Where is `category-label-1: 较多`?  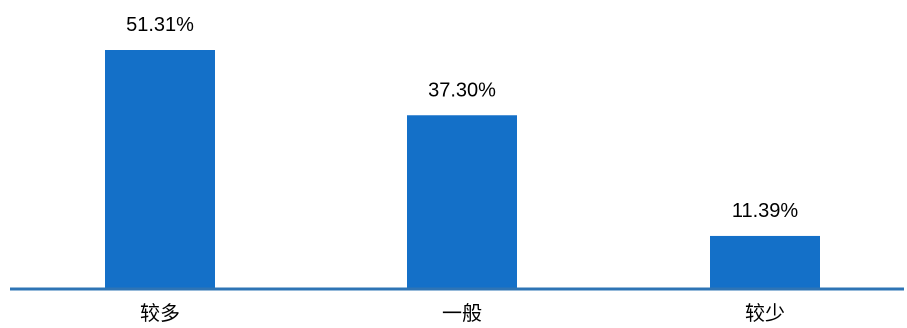
category-label-1: 较多 is located at coordinates (160, 313).